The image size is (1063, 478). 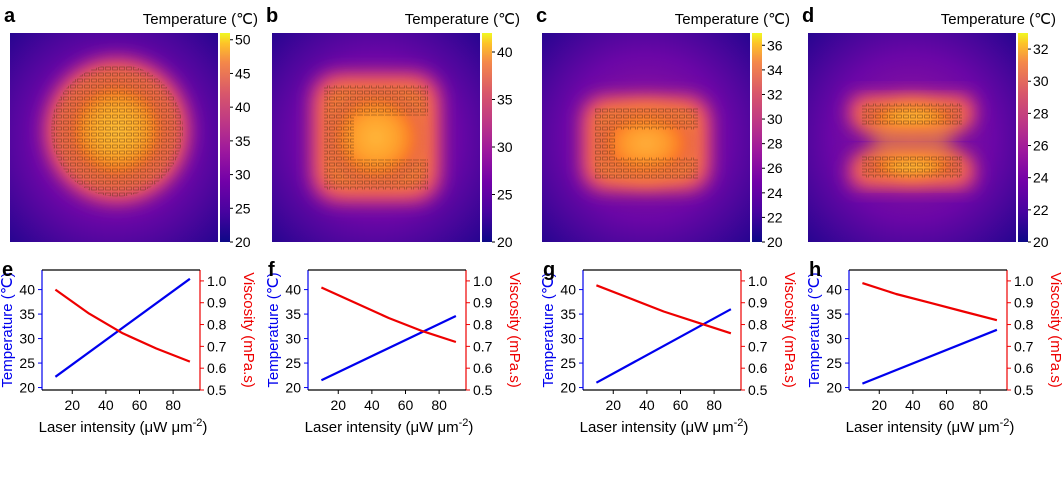 What do you see at coordinates (339, 137) in the screenshot?
I see `chip-c-left` at bounding box center [339, 137].